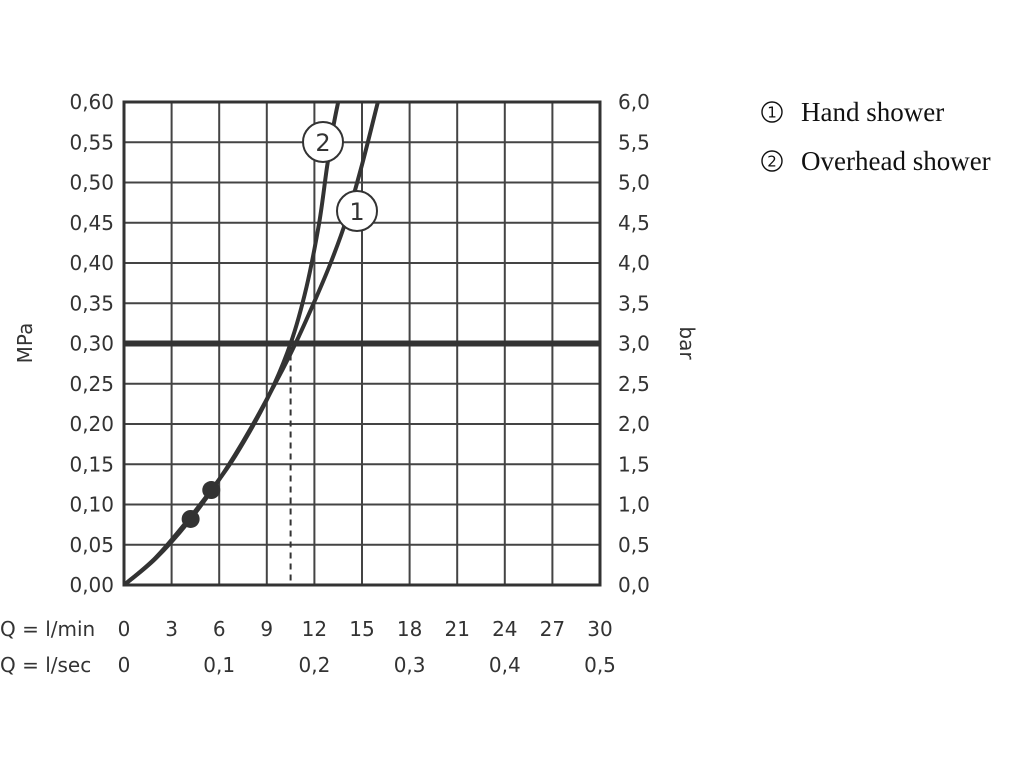 This screenshot has width=1024, height=768. I want to click on x-lmin-tick-label: 30, so click(599, 629).